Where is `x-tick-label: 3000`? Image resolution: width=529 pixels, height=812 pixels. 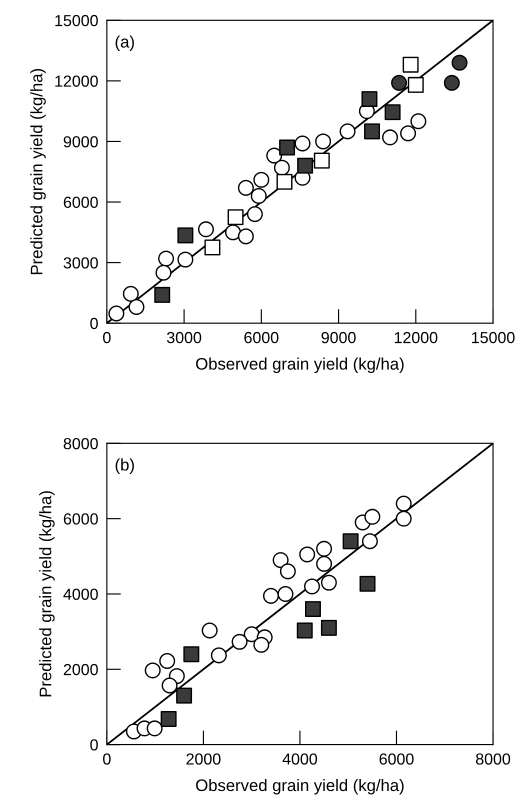
x-tick-label: 3000 is located at coordinates (184, 338).